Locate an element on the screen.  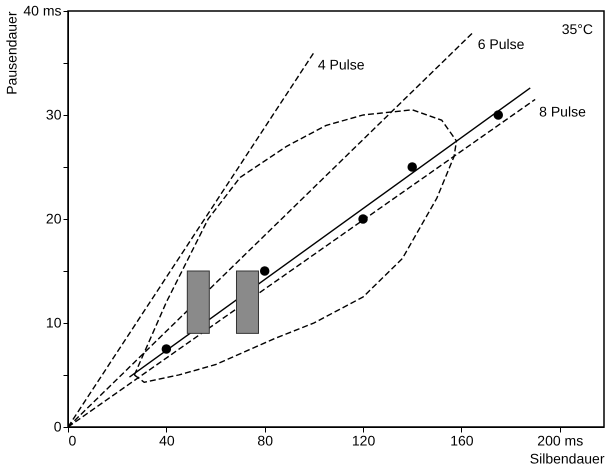
y-tick-label: 40 ms is located at coordinates (42, 10).